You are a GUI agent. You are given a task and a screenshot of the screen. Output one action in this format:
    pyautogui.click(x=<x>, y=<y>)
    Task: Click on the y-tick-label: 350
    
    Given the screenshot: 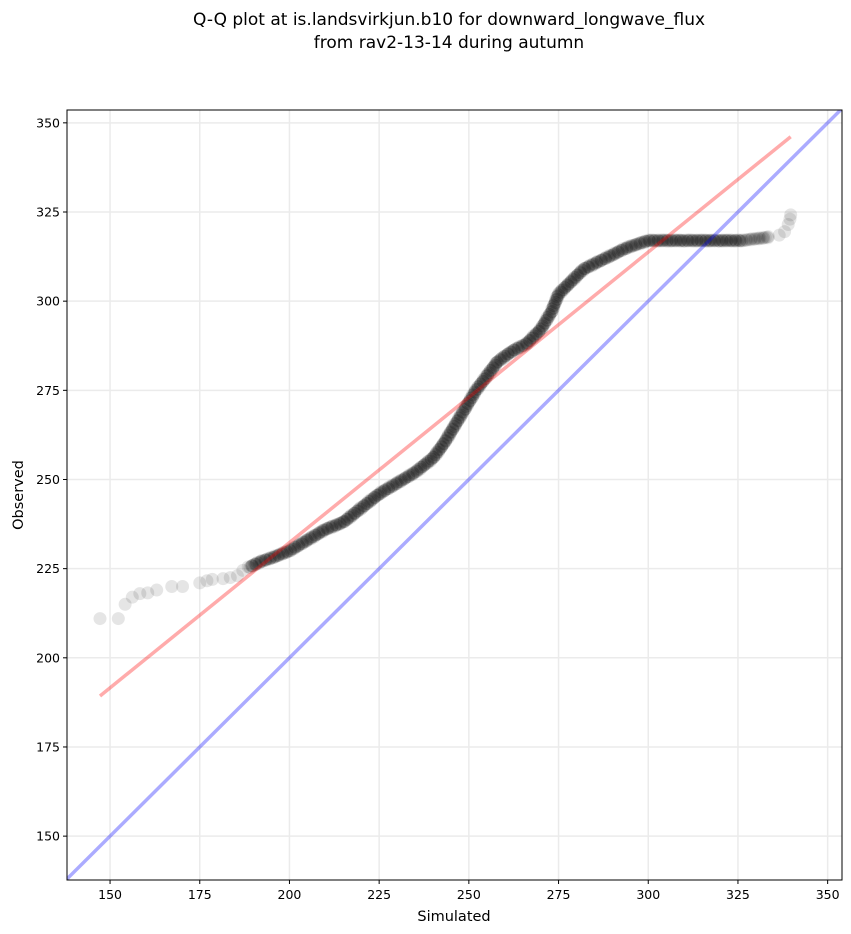 What is the action you would take?
    pyautogui.click(x=48, y=122)
    